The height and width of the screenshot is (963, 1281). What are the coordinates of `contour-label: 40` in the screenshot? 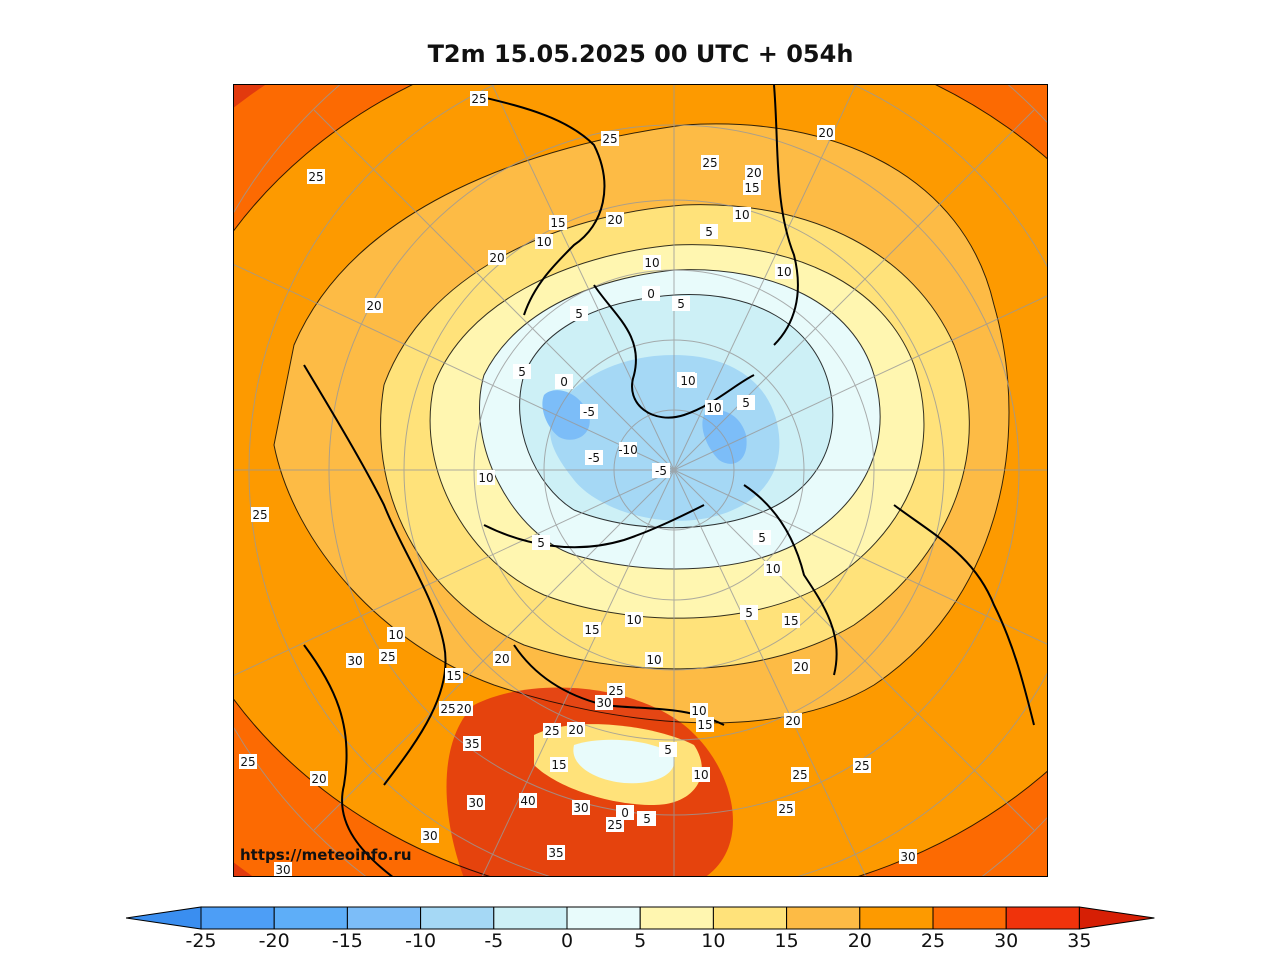 It's located at (528, 800).